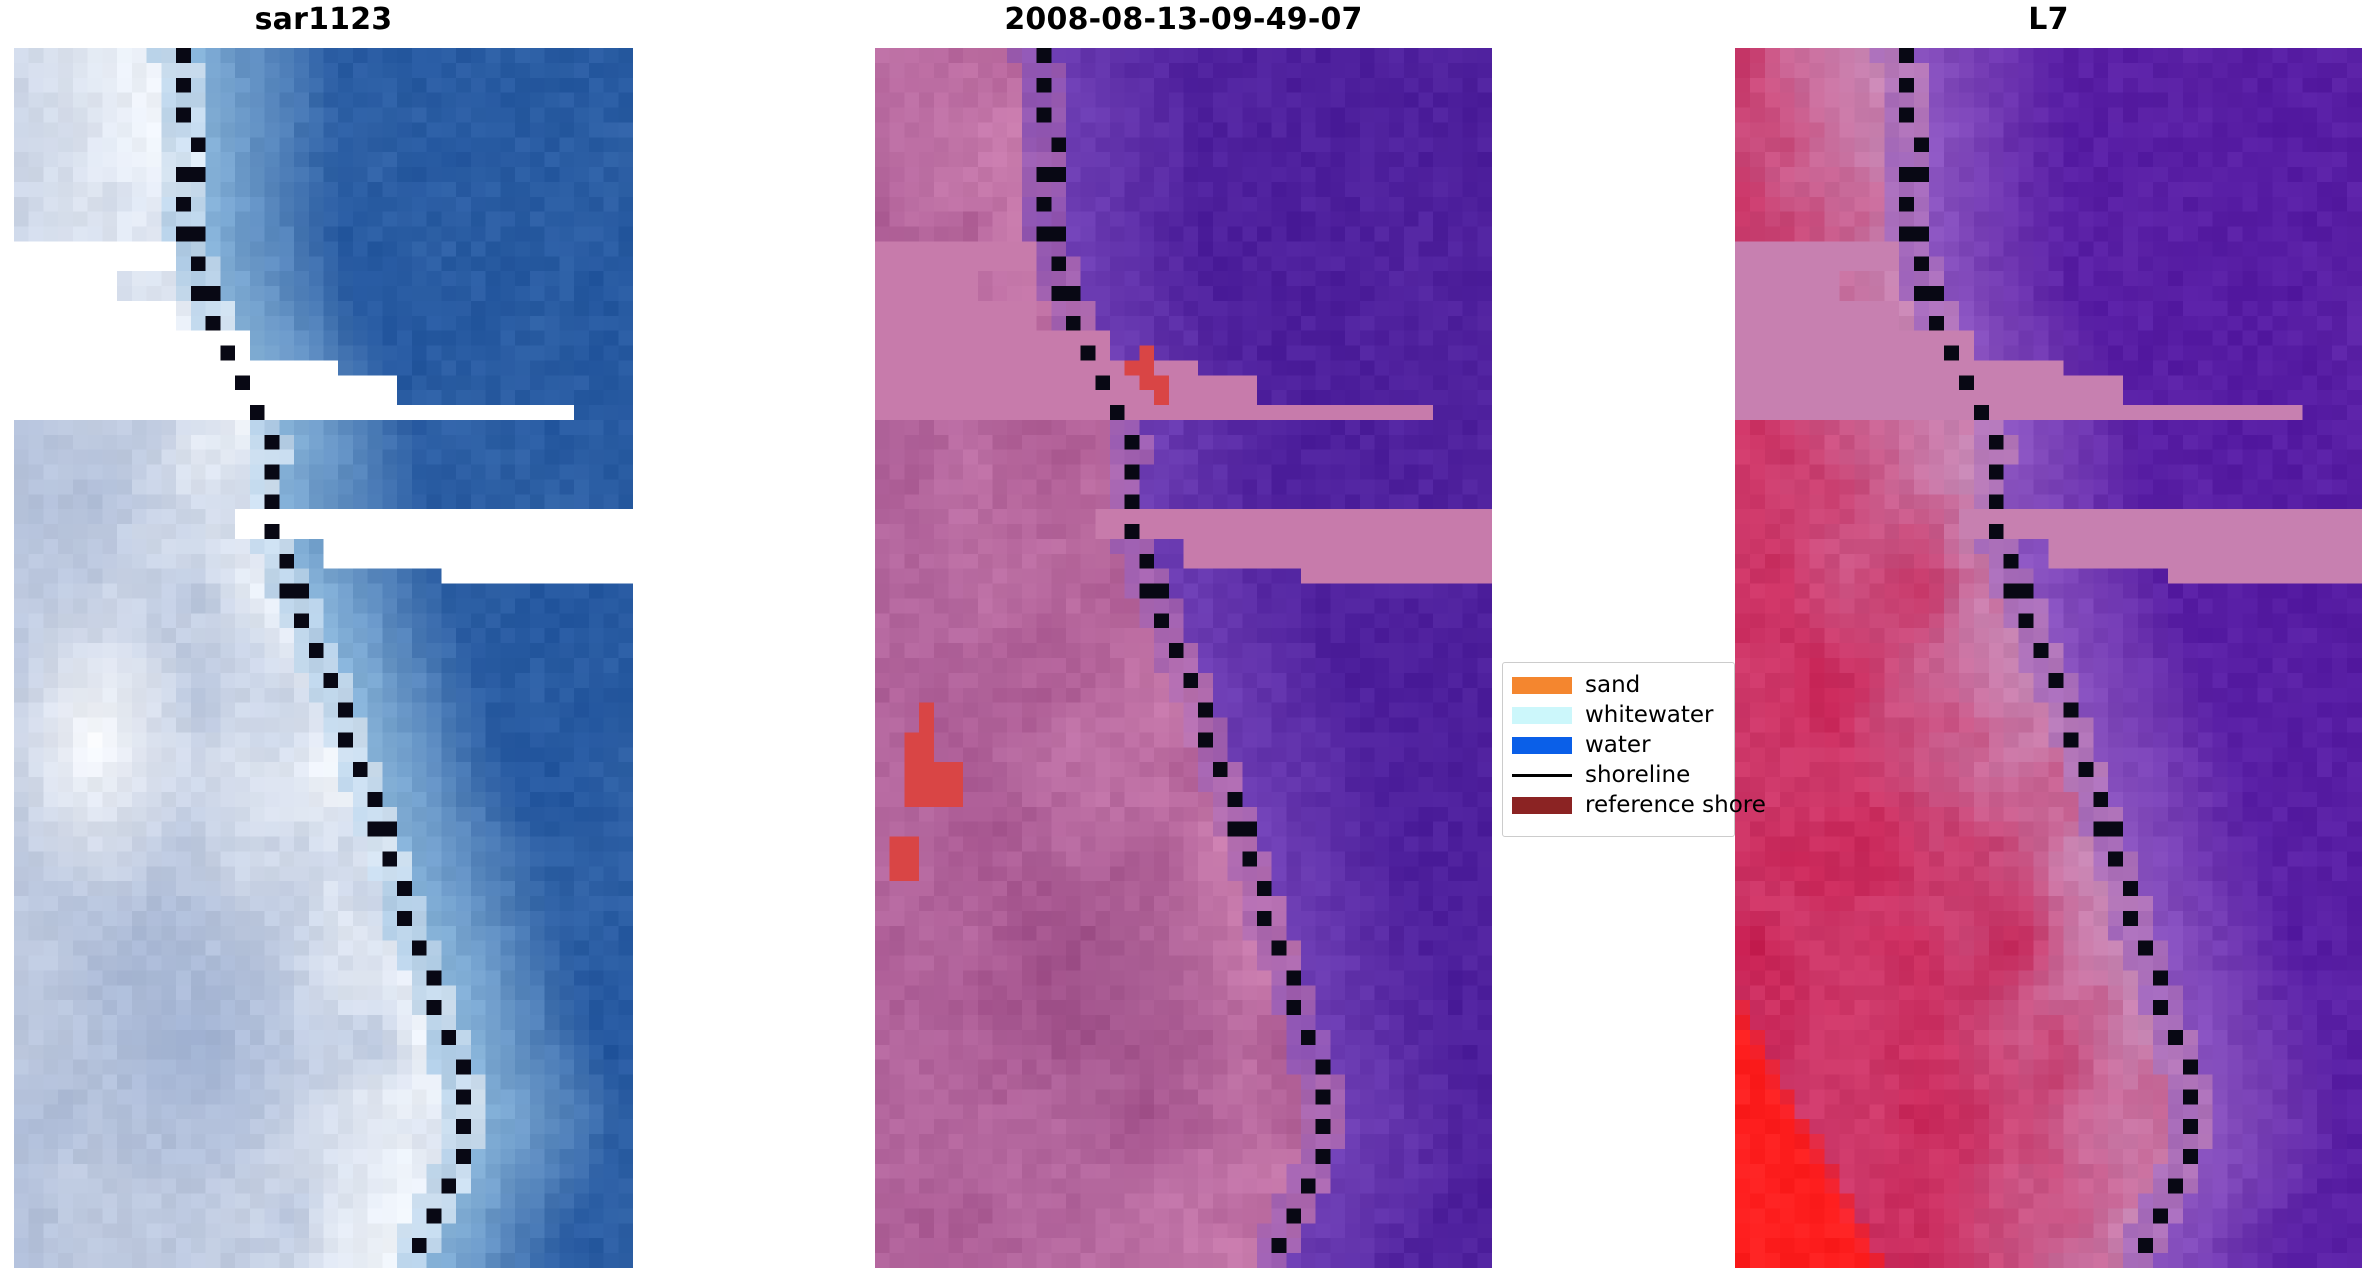 The image size is (2362, 1283). I want to click on legend-item-water: water, so click(1618, 745).